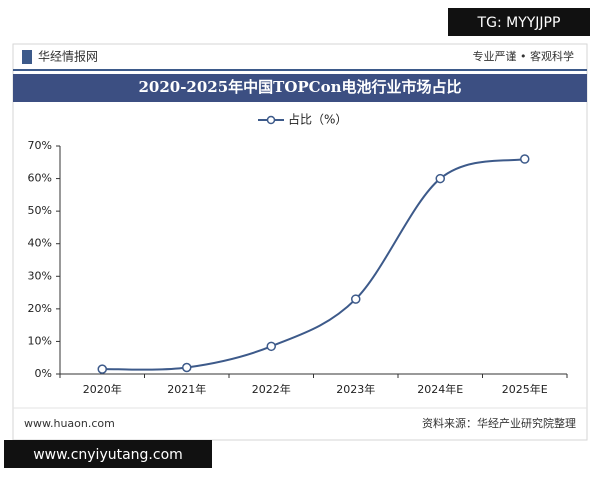 Image resolution: width=600 pixels, height=480 pixels. Describe the element at coordinates (271, 389) in the screenshot. I see `x-tick-label: 2022年` at that location.